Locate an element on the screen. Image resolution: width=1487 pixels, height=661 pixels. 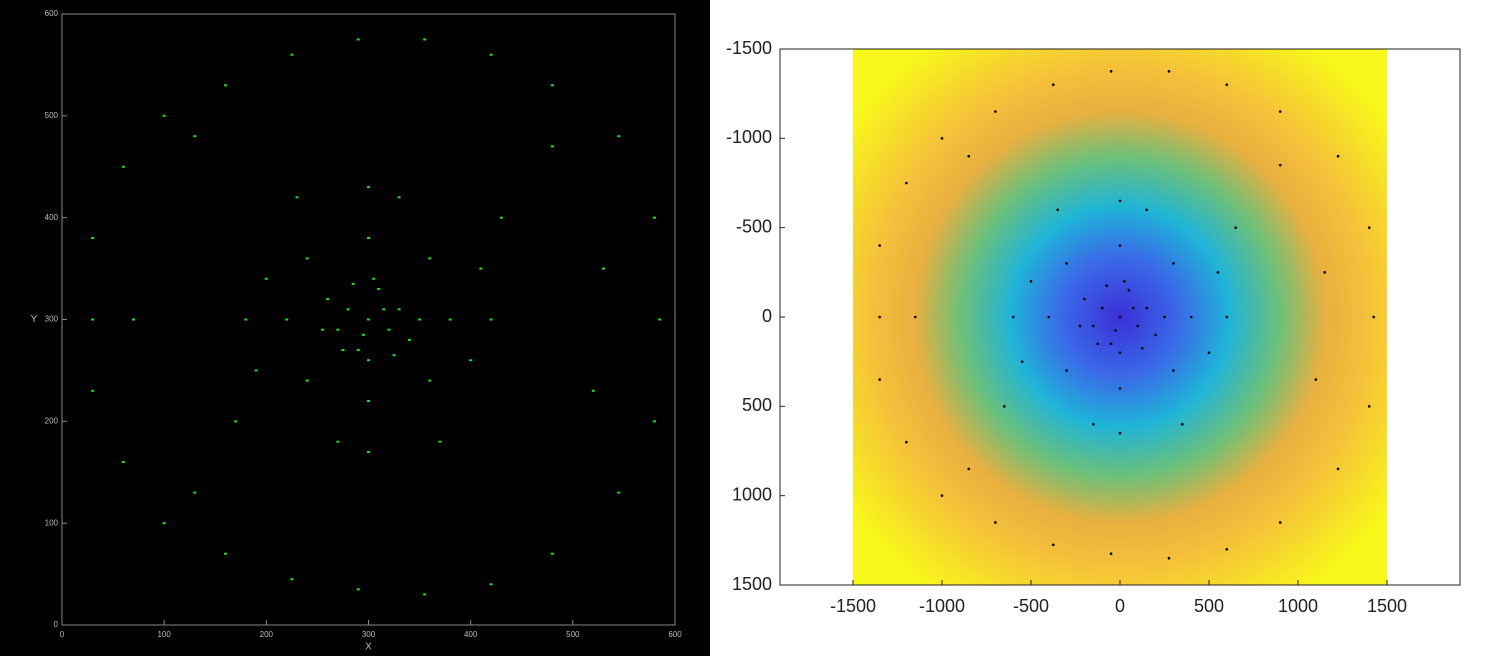
y-axis-label: Y is located at coordinates (34, 319).